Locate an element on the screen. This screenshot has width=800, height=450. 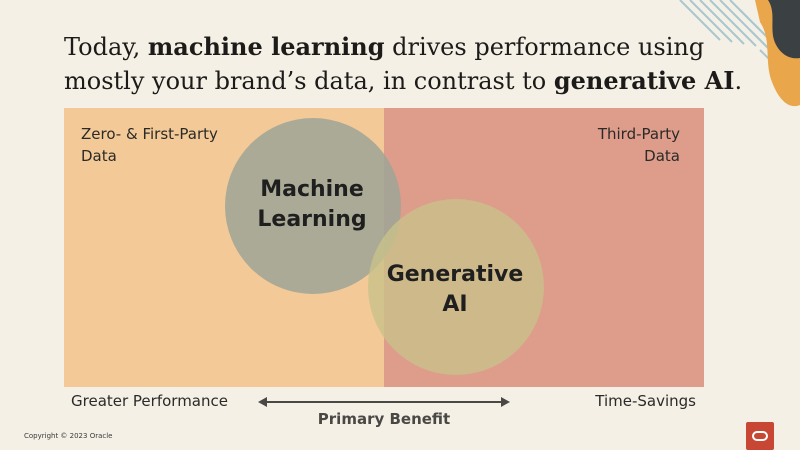
oracle-logo-icon is located at coordinates (760, 436).